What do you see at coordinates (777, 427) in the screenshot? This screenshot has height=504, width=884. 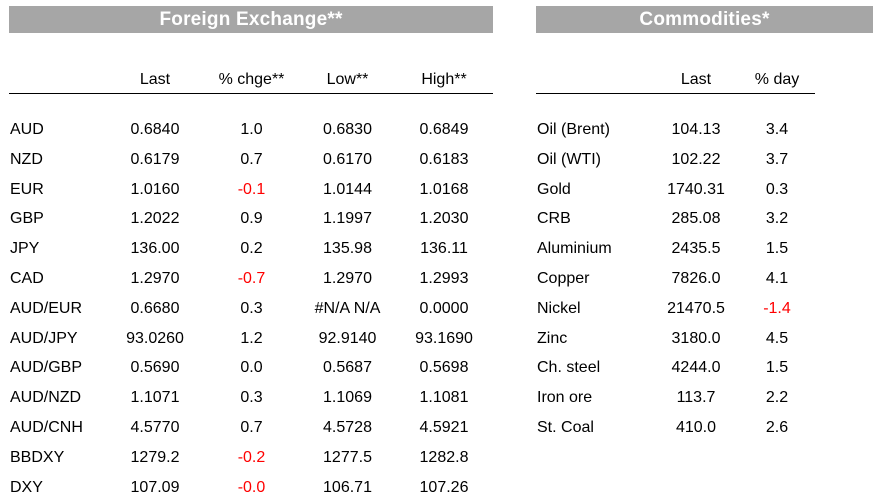 I see `com-row-day: 2.6` at bounding box center [777, 427].